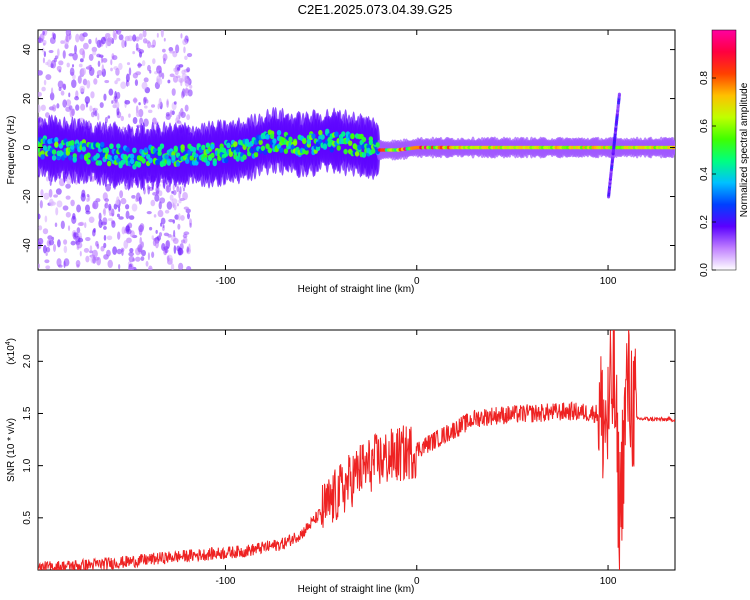 The image size is (750, 600). I want to click on x-tick-label: -100, so click(225, 581).